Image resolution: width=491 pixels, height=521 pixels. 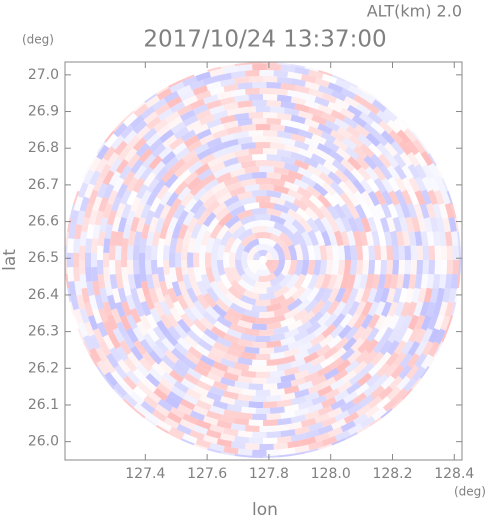 What do you see at coordinates (43, 442) in the screenshot?
I see `y-tick-label: 26.0` at bounding box center [43, 442].